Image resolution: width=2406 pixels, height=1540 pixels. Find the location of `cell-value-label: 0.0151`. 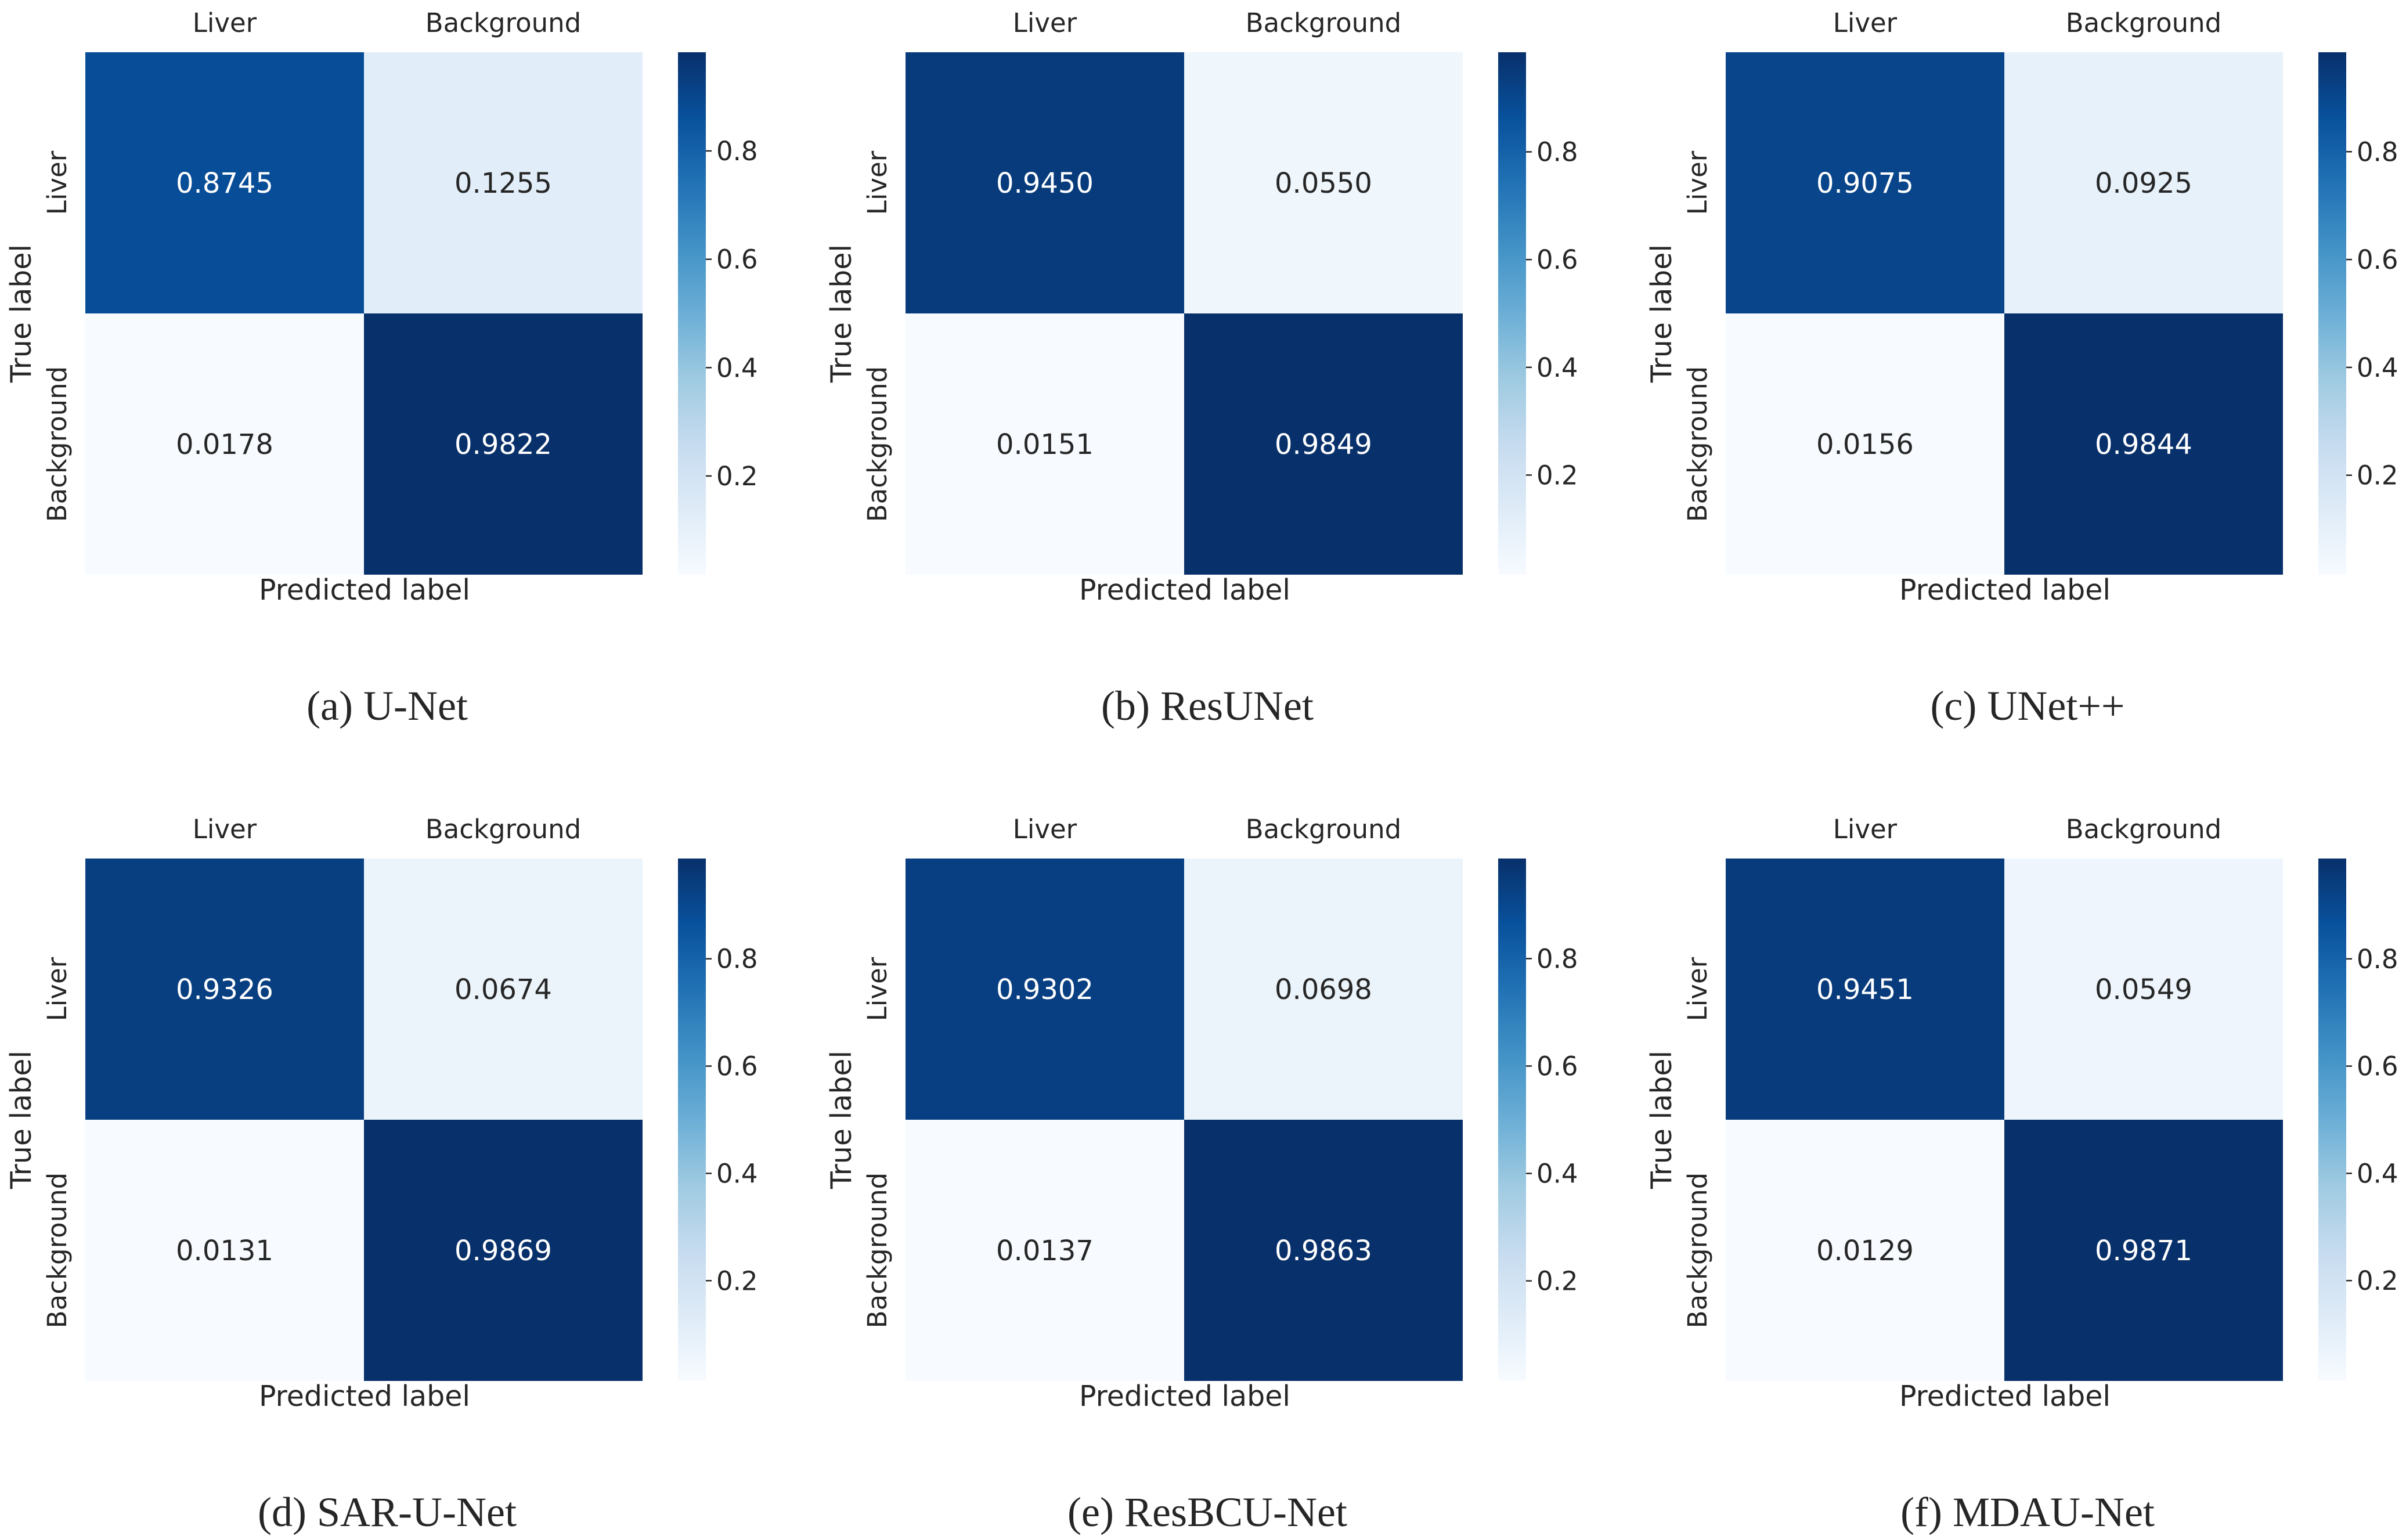

cell-value-label: 0.0151 is located at coordinates (1045, 444).